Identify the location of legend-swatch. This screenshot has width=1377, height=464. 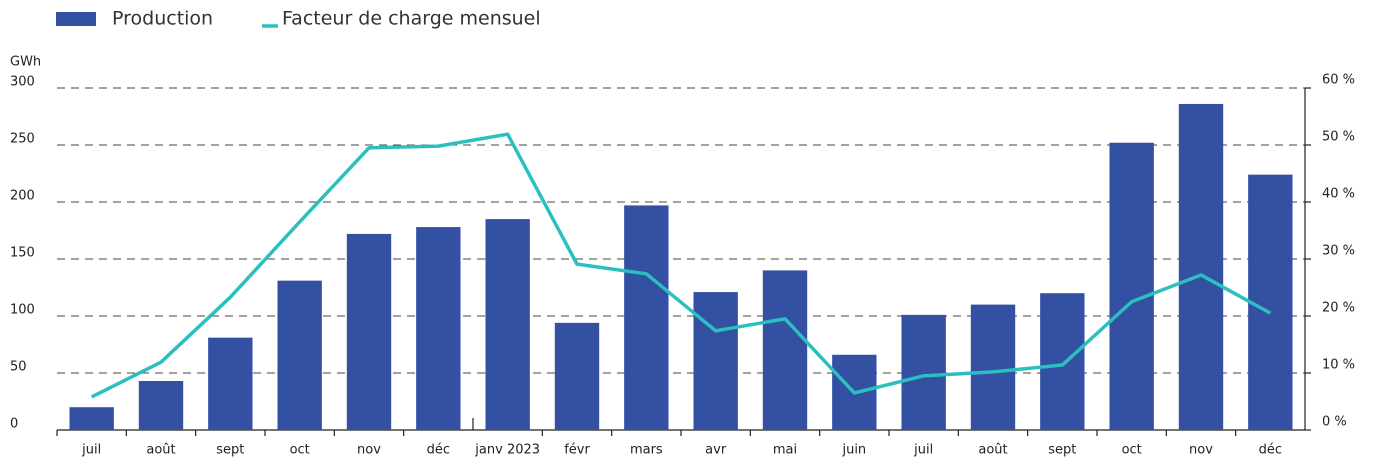
(76, 19).